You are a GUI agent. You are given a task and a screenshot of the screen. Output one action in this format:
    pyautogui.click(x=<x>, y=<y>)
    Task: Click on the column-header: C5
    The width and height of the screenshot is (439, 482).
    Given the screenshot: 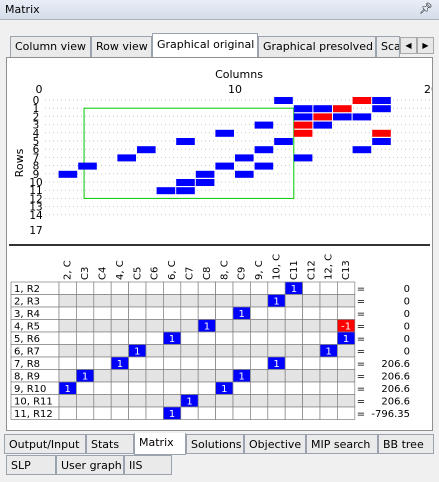 What is the action you would take?
    pyautogui.click(x=137, y=273)
    